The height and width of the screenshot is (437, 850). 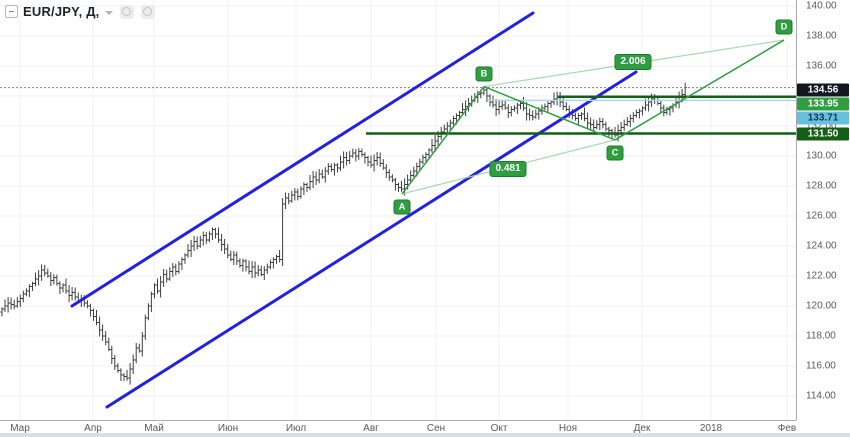 I want to click on price-label-133.71: 133.71, so click(x=823, y=118).